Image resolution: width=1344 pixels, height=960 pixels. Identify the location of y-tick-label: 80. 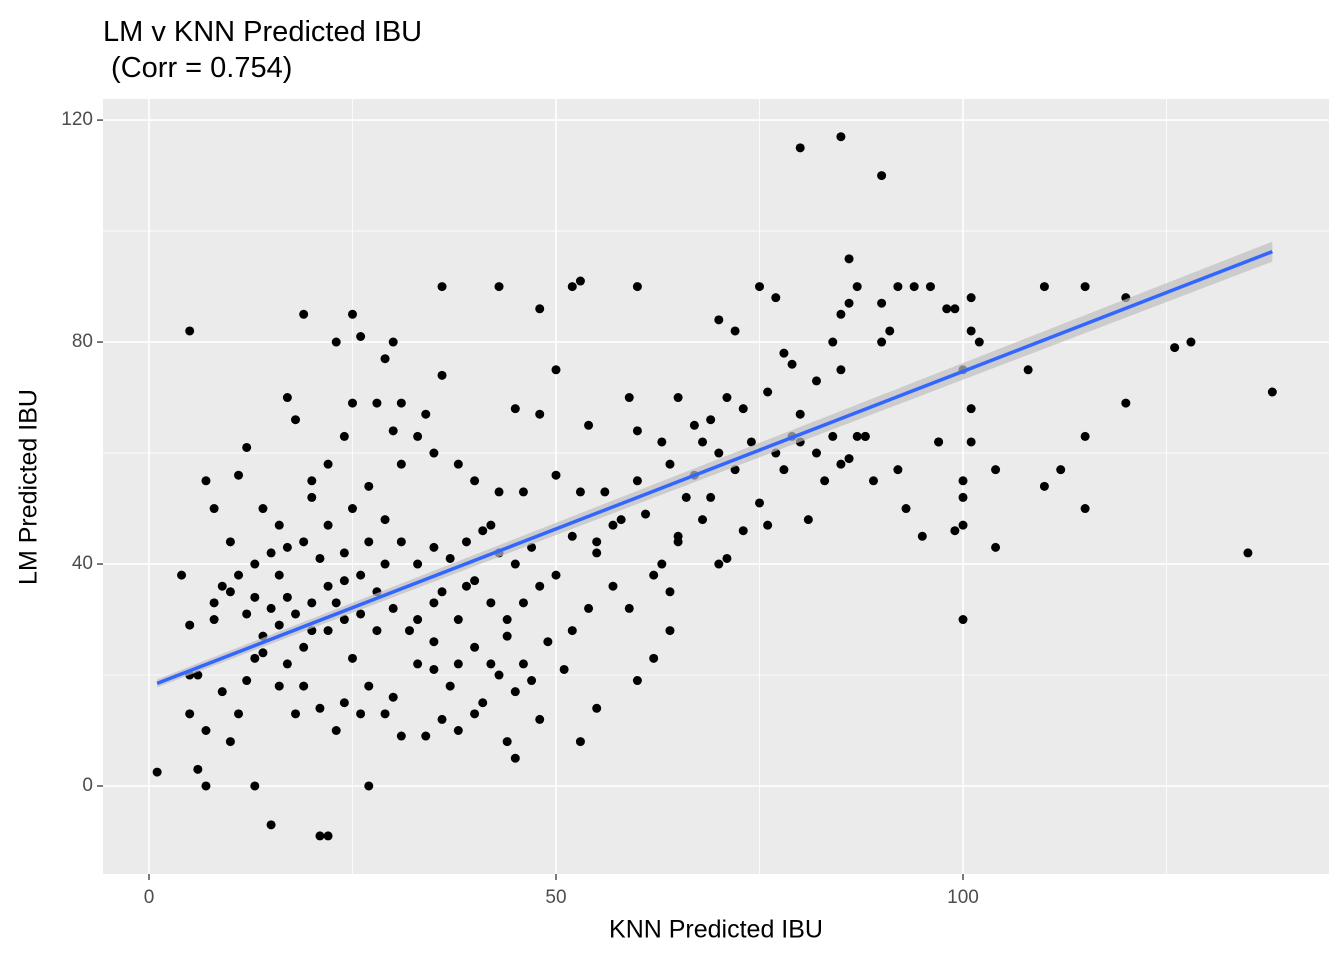
(82, 341).